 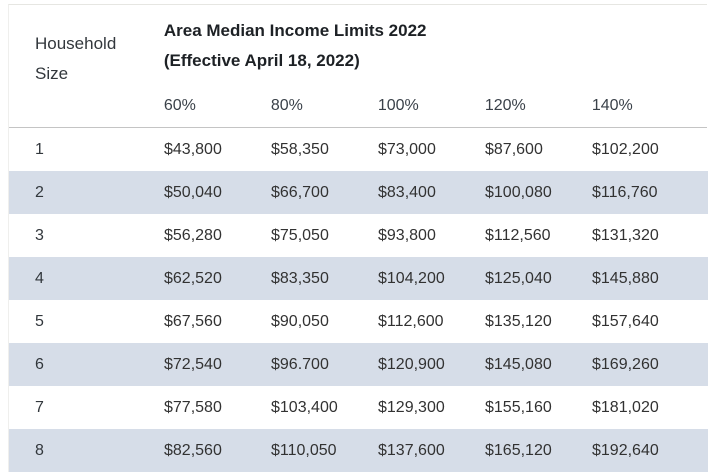 I want to click on table-row: 2 $50,040 $66,700 $83,400 $100,080 $116,760, so click(x=358, y=192).